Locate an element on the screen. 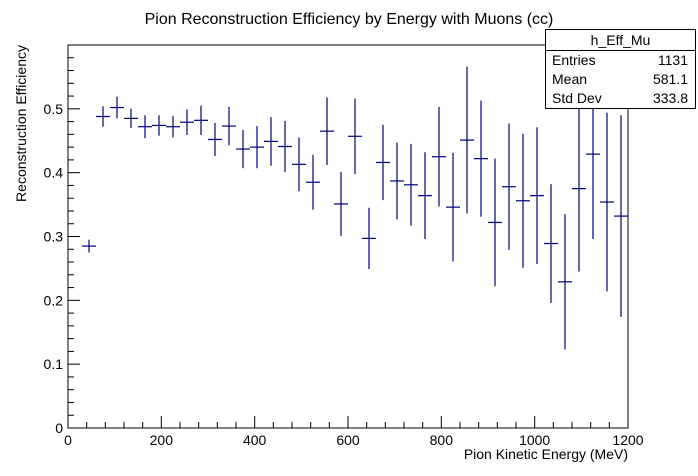 The height and width of the screenshot is (476, 698). x-tick-label: 800 is located at coordinates (442, 440).